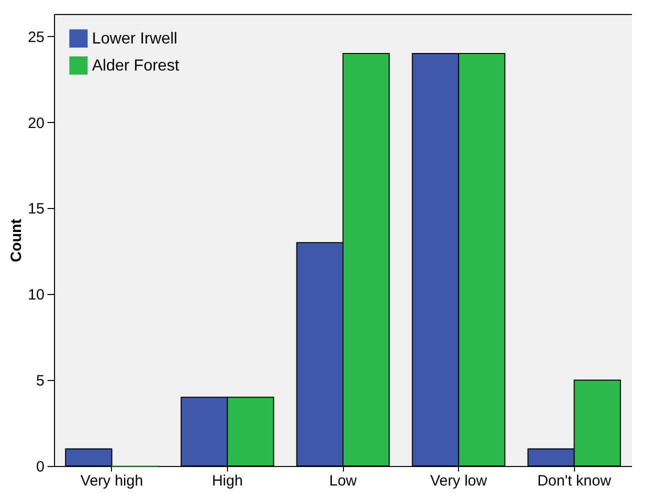 This screenshot has width=653, height=503. I want to click on x-tick-label: Very low, so click(459, 481).